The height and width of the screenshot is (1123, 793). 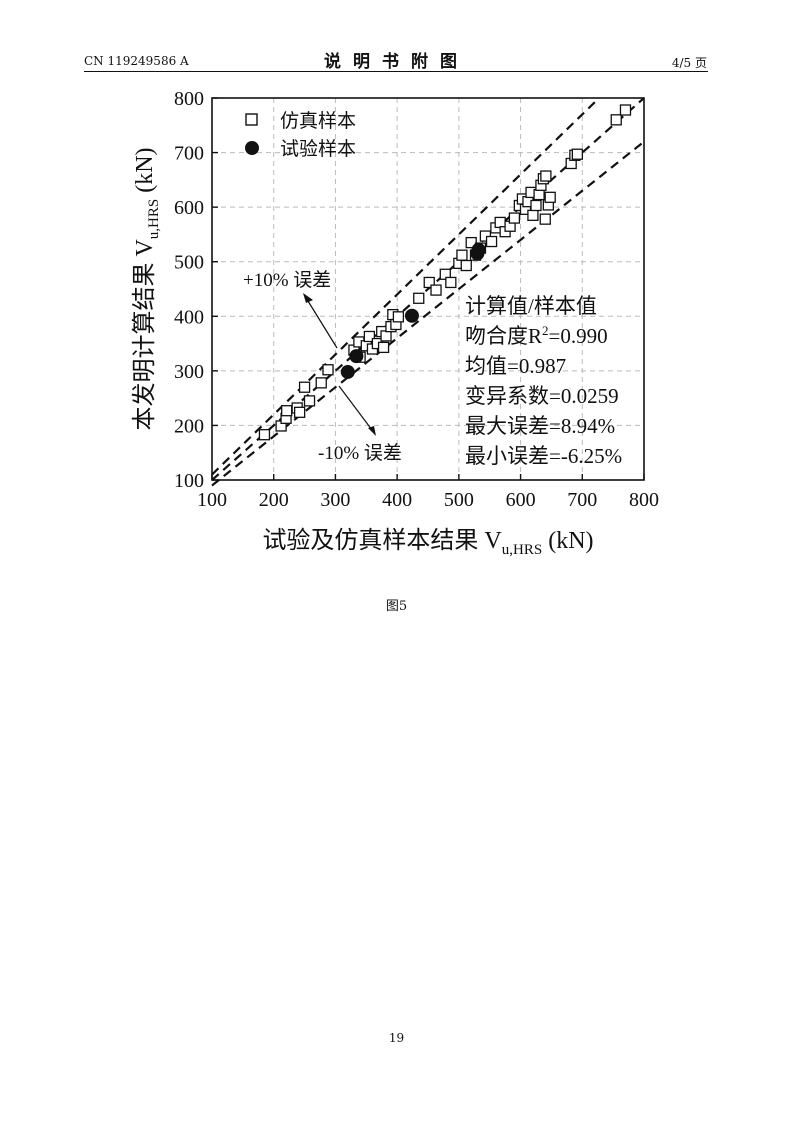 I want to click on stats-line: 均值=0.987, so click(x=515, y=366).